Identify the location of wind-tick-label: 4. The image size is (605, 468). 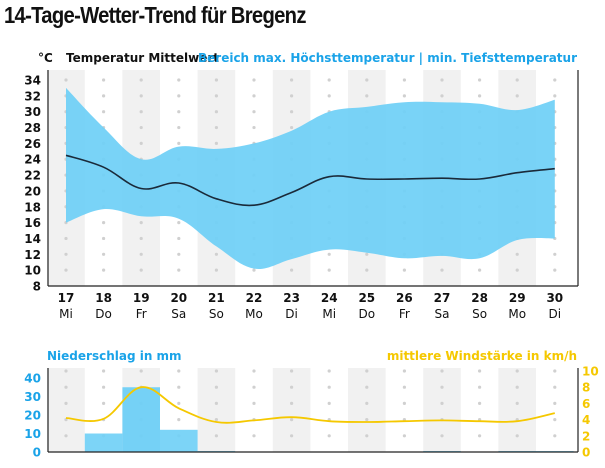
(586, 420).